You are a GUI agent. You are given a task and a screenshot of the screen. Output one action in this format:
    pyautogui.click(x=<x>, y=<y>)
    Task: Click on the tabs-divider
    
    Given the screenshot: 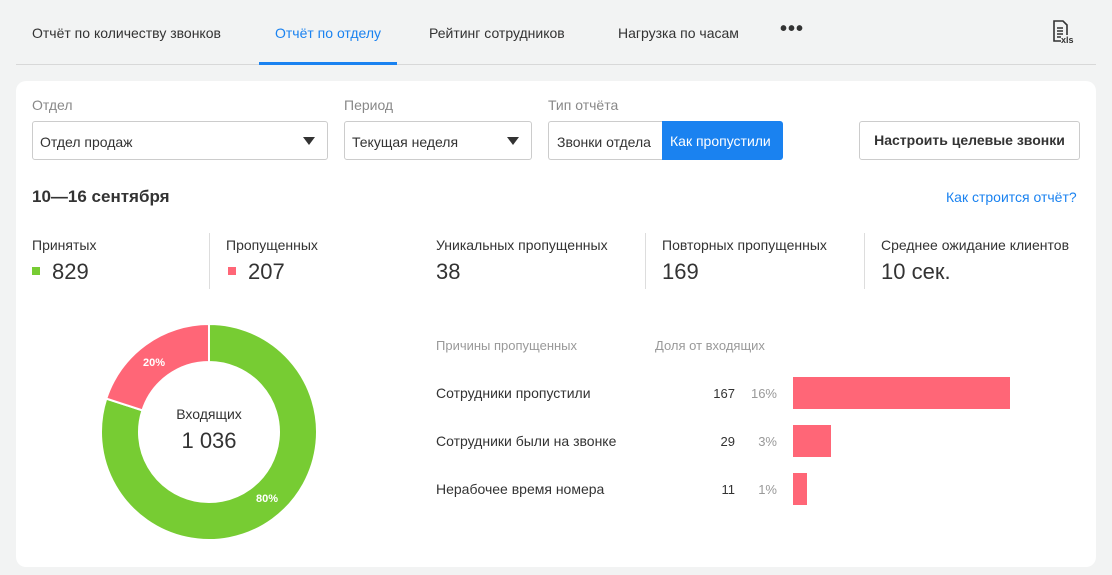 What is the action you would take?
    pyautogui.click(x=556, y=64)
    